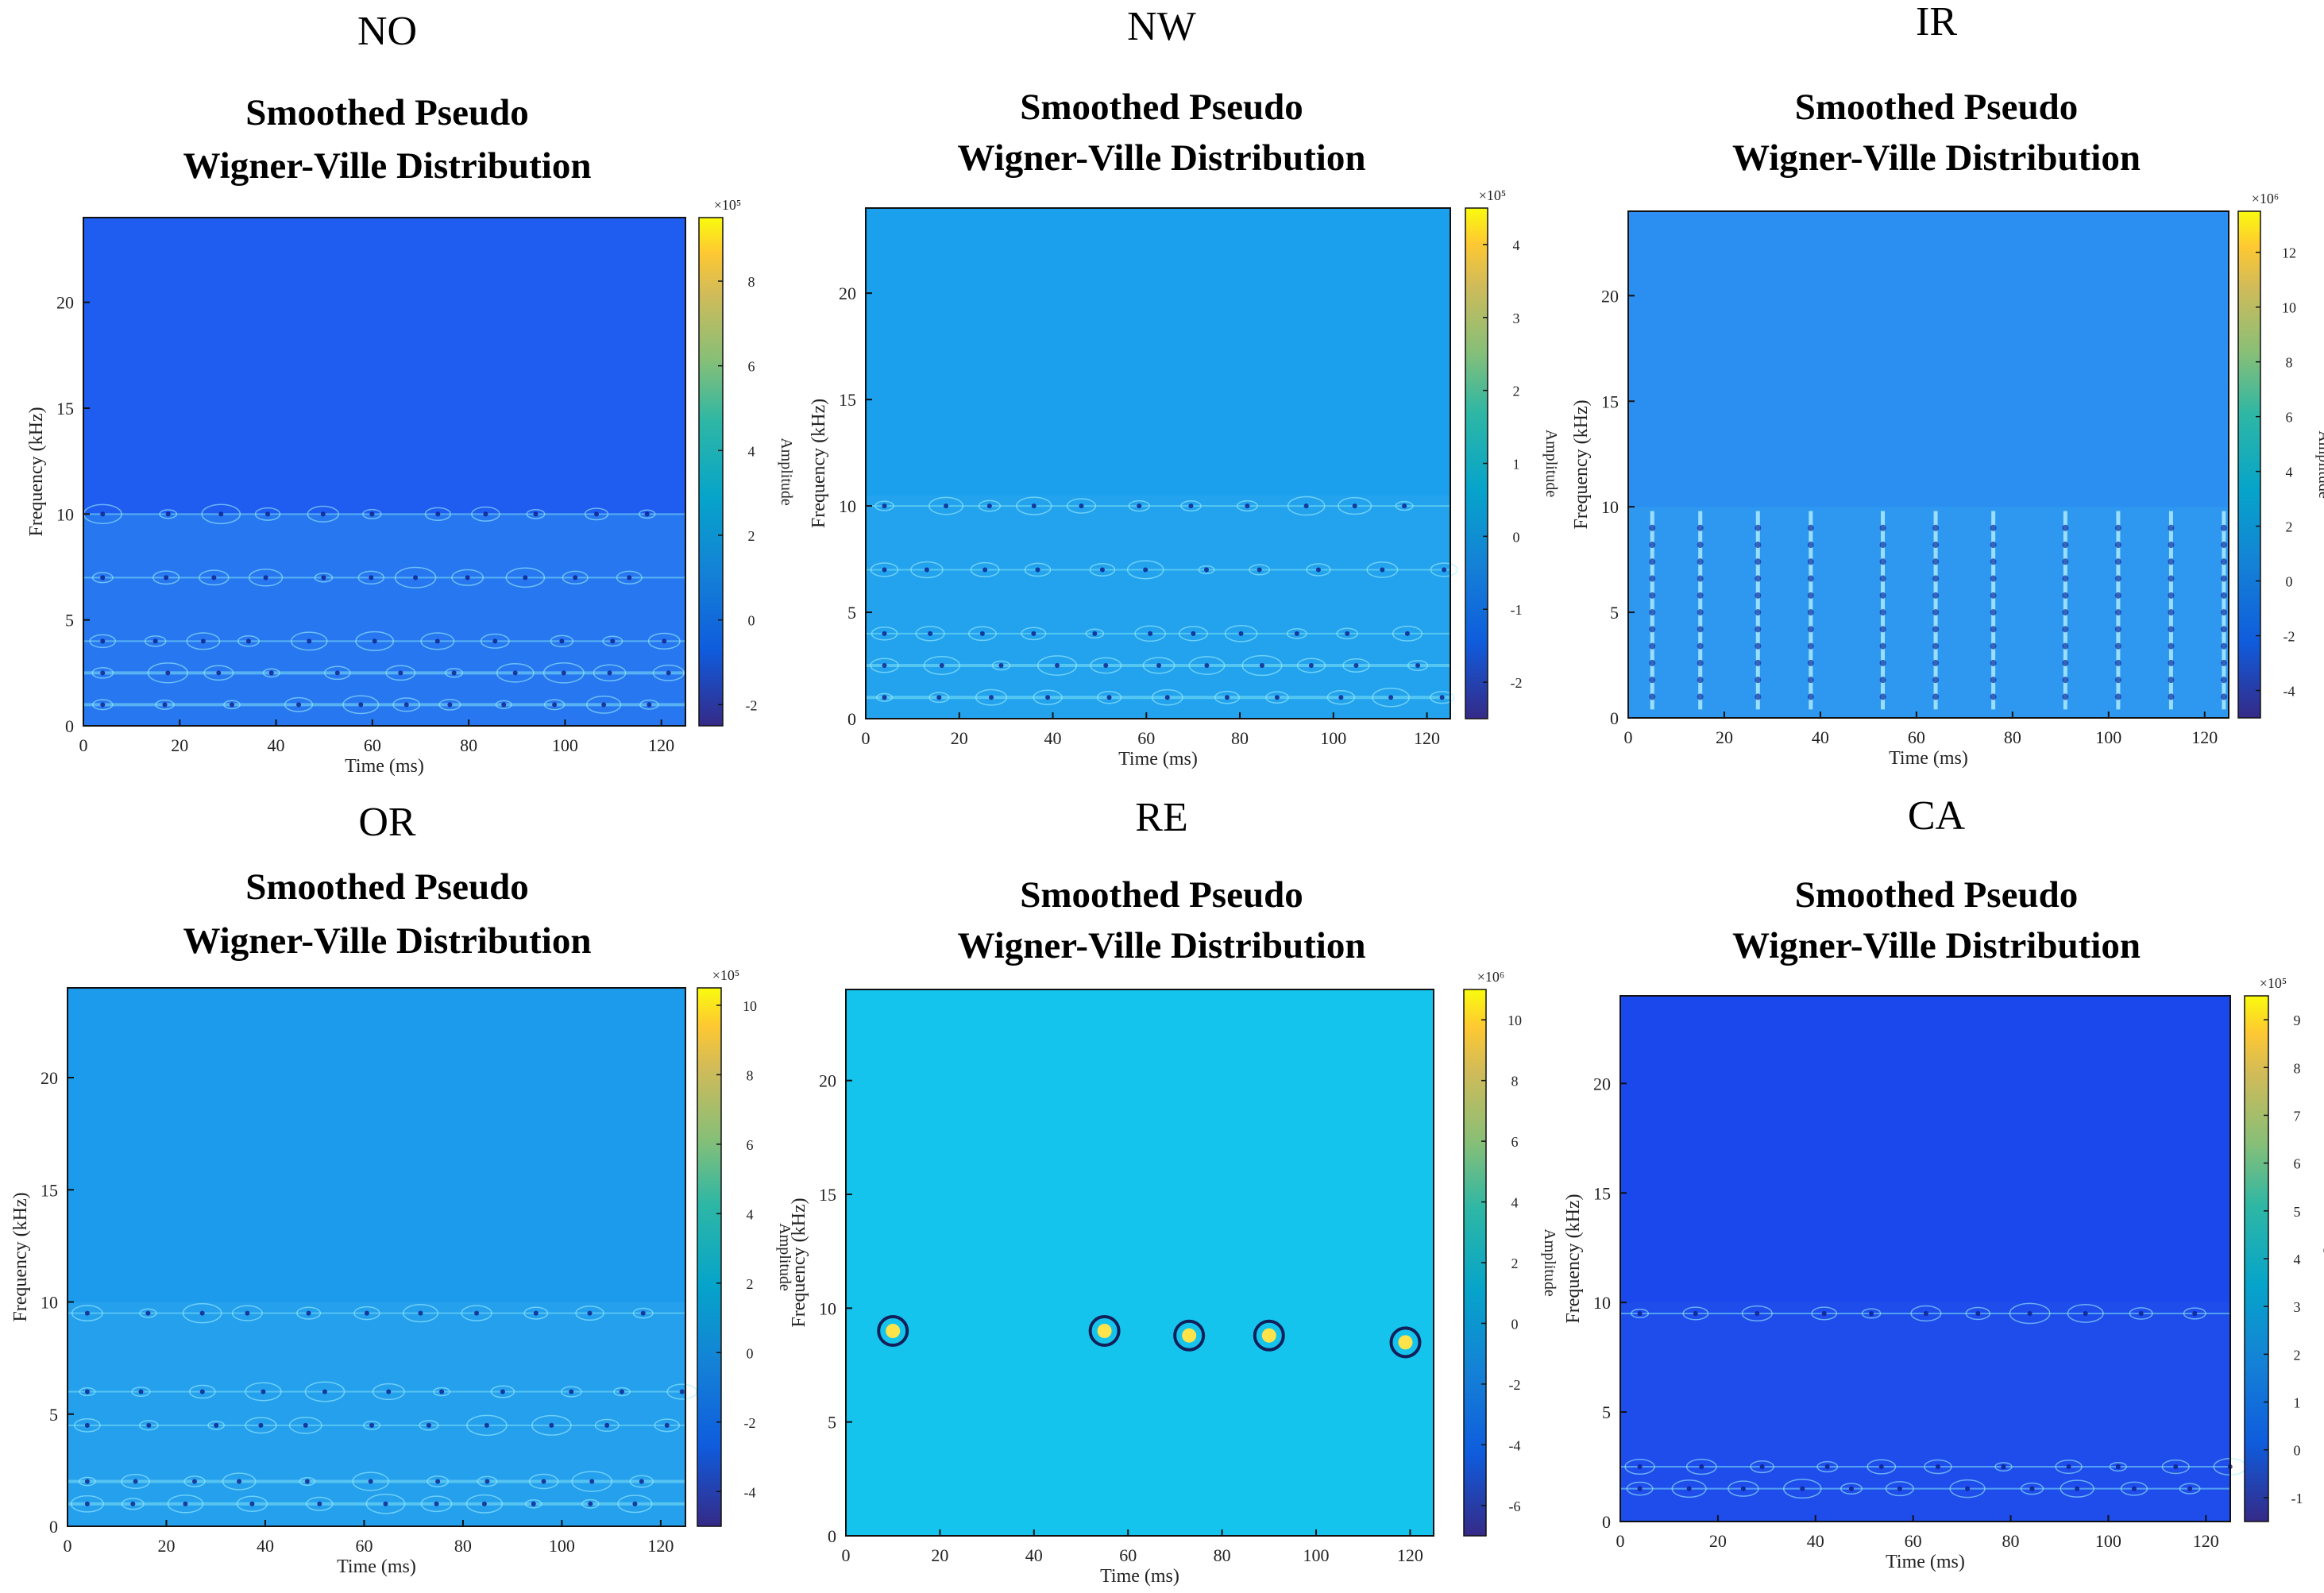 The image size is (2324, 1593). Describe the element at coordinates (751, 367) in the screenshot. I see `colorbar-tick-label: 6` at that location.